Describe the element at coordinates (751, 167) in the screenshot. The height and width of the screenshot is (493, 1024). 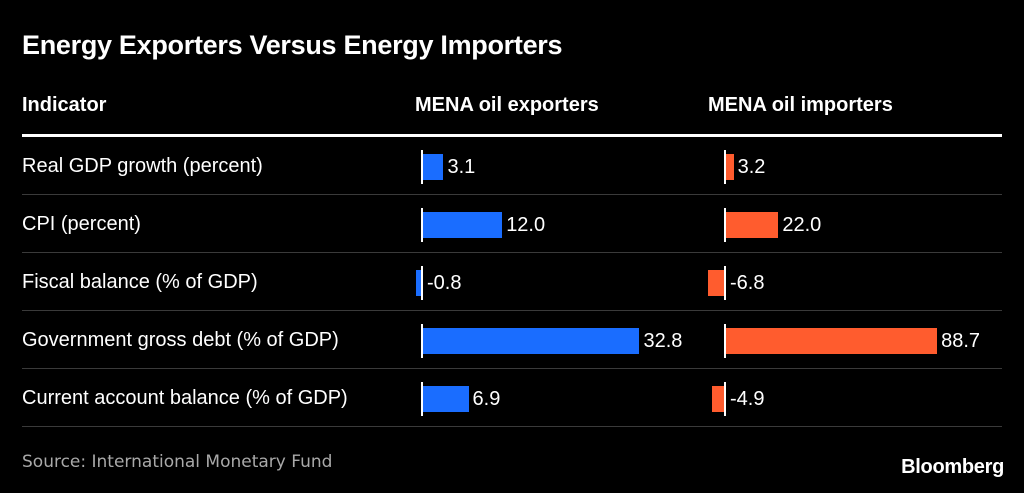
I see `importers-value-label: 3.2` at that location.